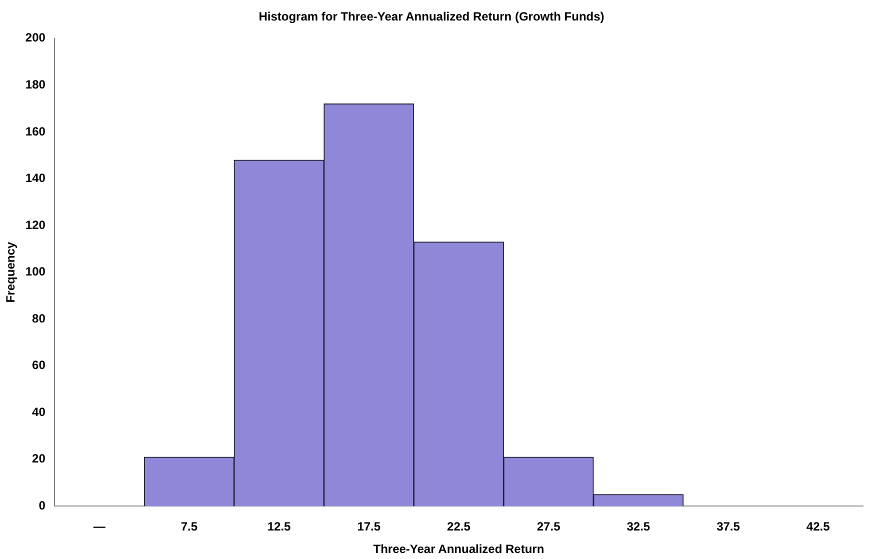 The height and width of the screenshot is (559, 873). What do you see at coordinates (279, 527) in the screenshot?
I see `x-tick-label: 12.5` at bounding box center [279, 527].